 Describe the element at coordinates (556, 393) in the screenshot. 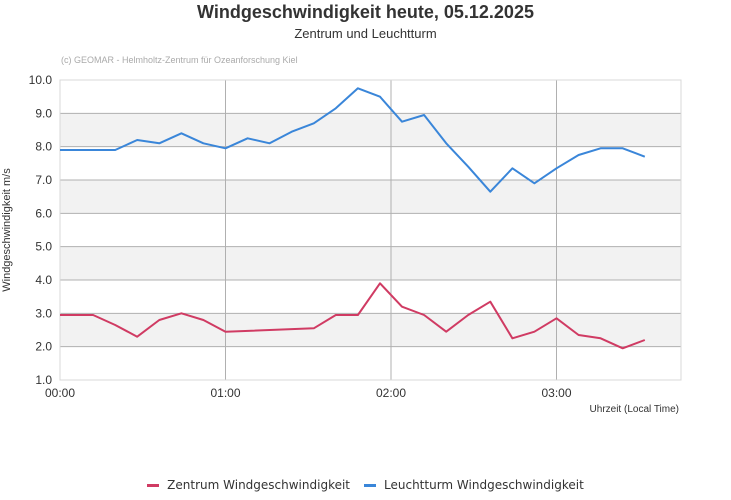

I see `x-tick-label: 03:00` at that location.